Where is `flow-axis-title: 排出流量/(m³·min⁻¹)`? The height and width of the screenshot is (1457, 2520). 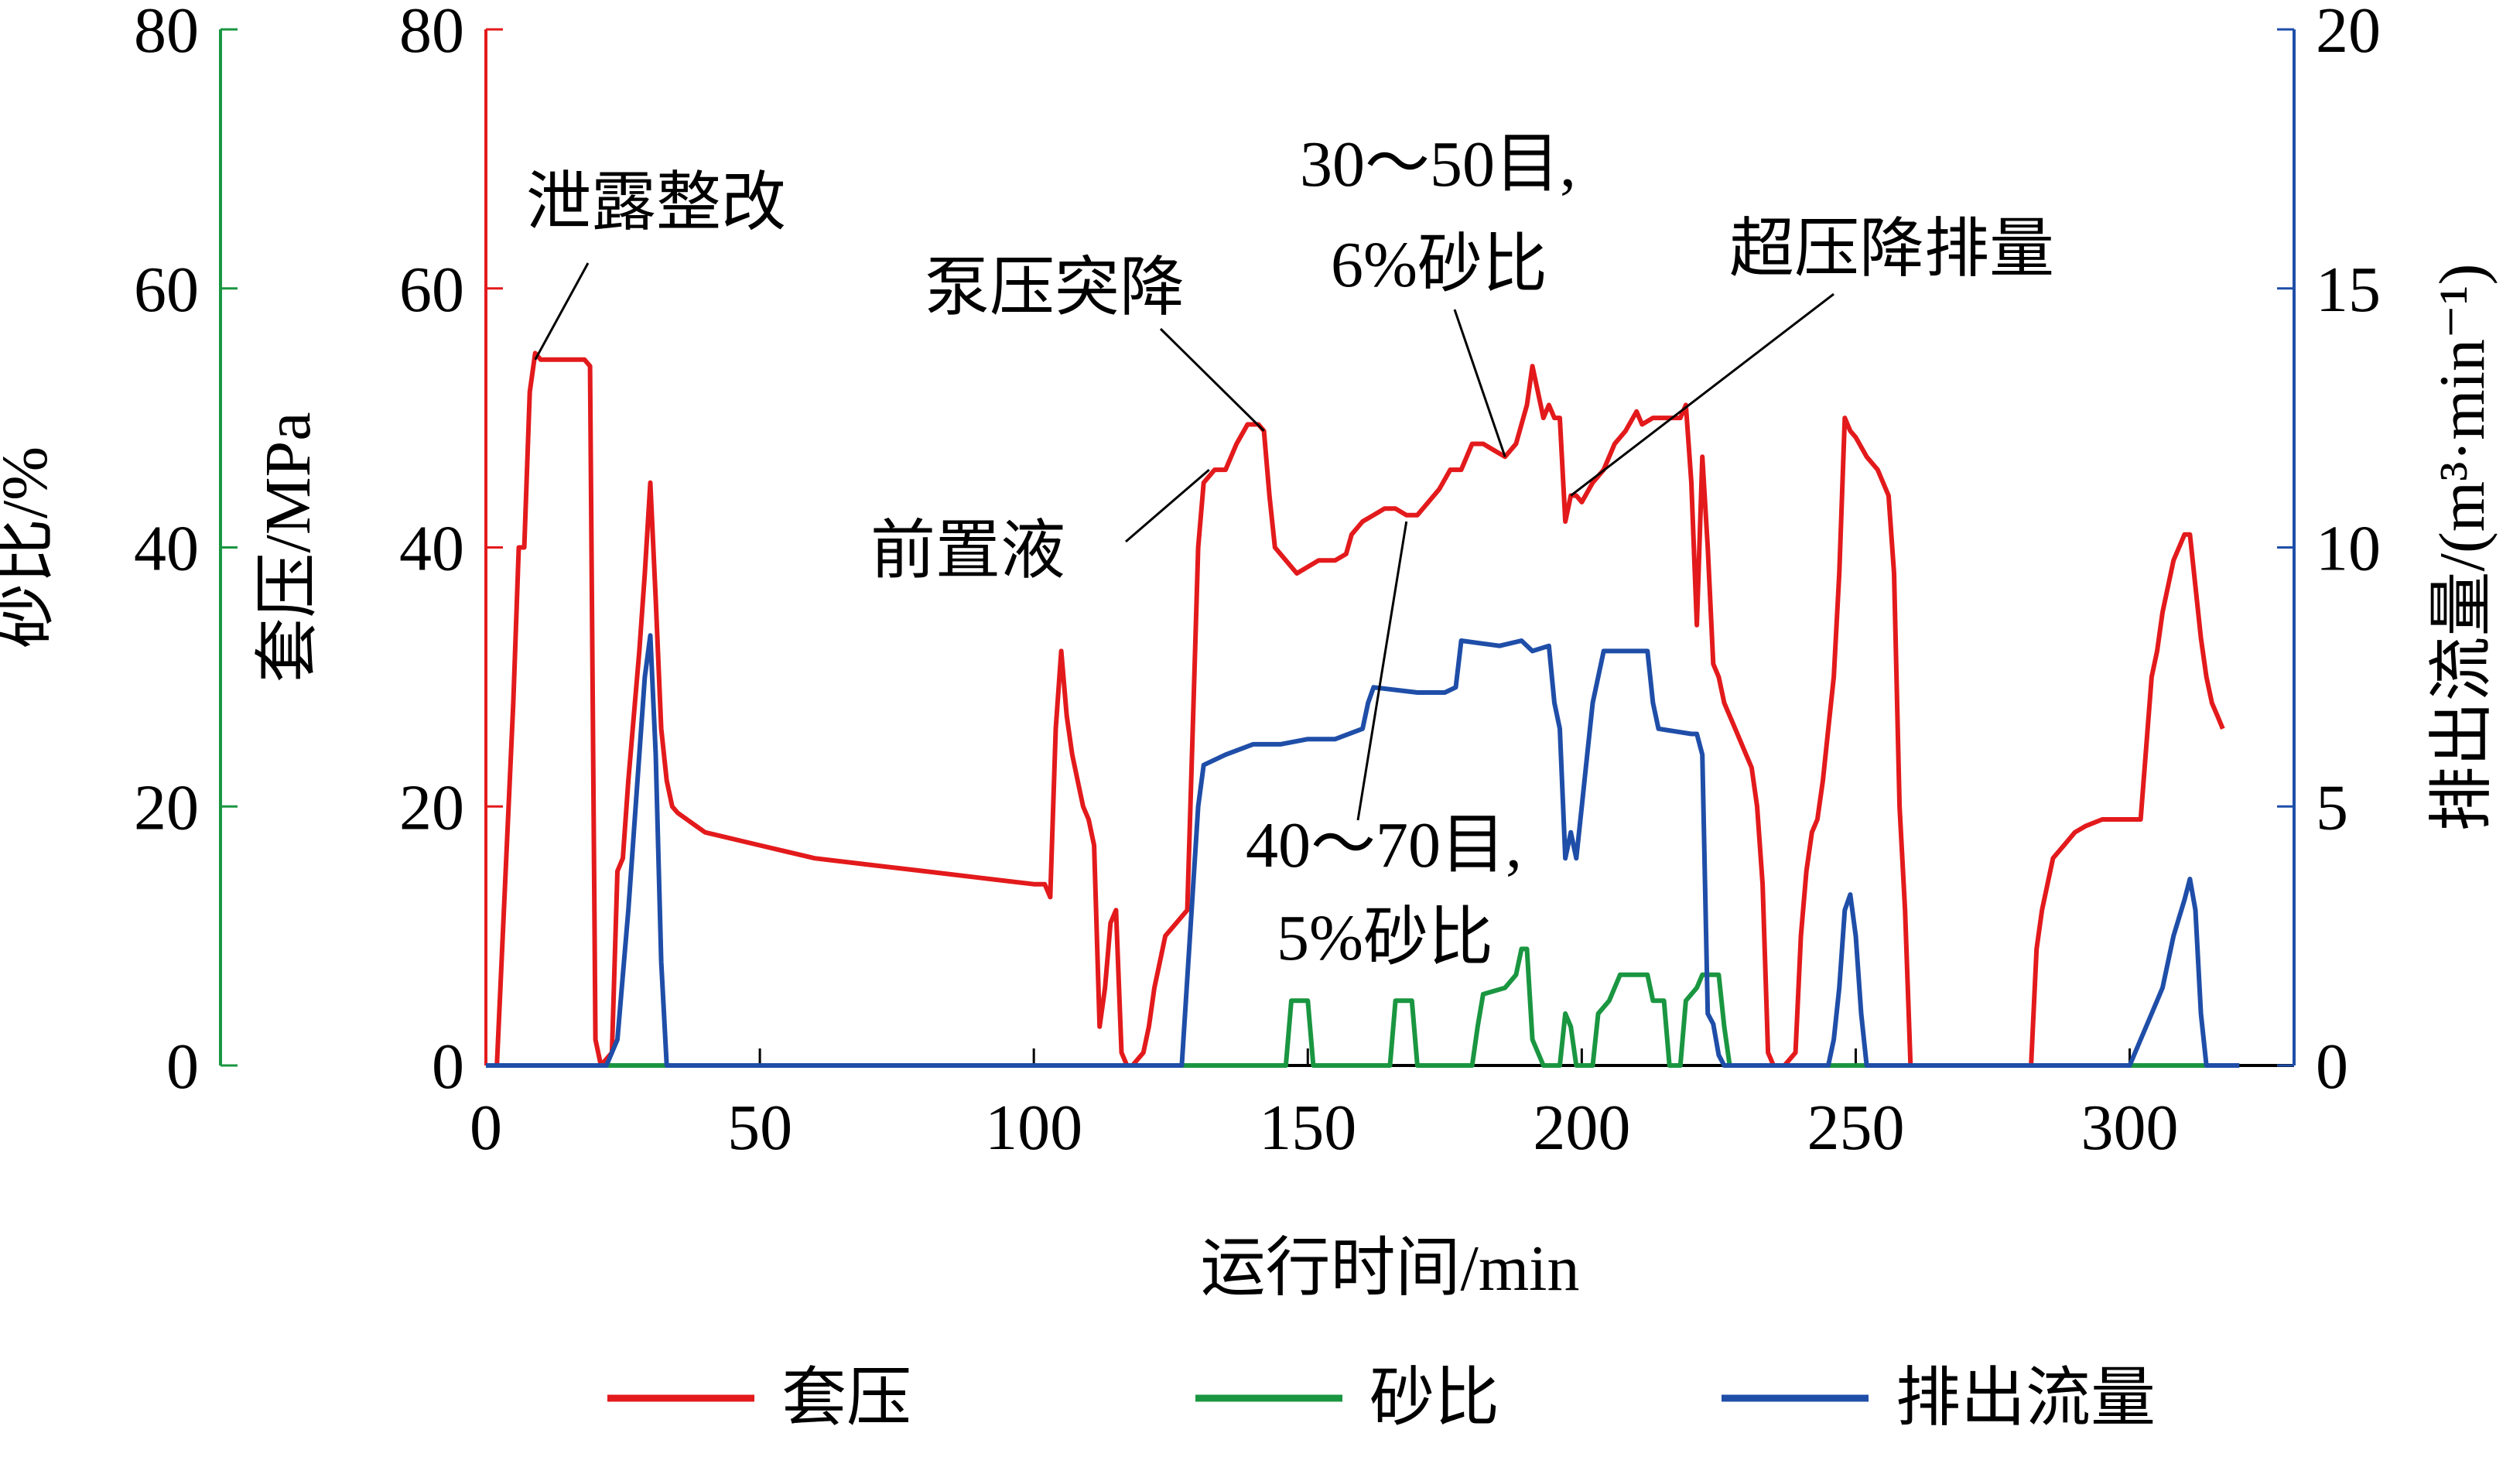
flow-axis-title: 排出流量/(m³·min⁻¹) is located at coordinates (2462, 548).